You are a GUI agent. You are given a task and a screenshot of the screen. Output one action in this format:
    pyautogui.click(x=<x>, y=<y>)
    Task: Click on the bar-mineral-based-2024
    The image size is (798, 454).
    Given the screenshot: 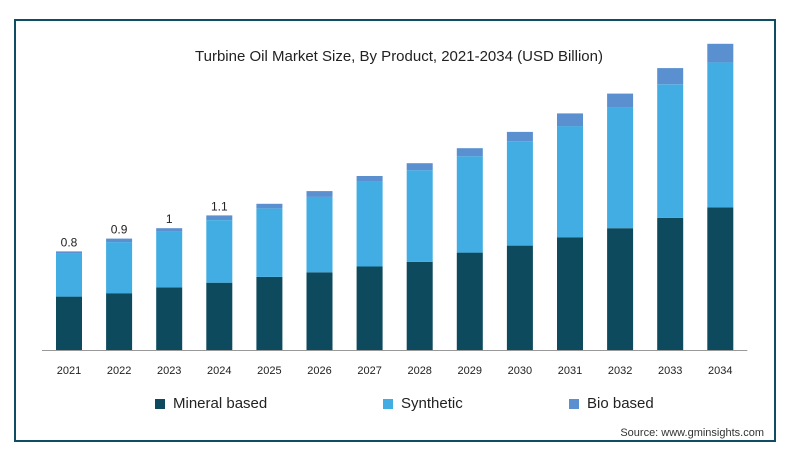 What is the action you would take?
    pyautogui.click(x=219, y=316)
    